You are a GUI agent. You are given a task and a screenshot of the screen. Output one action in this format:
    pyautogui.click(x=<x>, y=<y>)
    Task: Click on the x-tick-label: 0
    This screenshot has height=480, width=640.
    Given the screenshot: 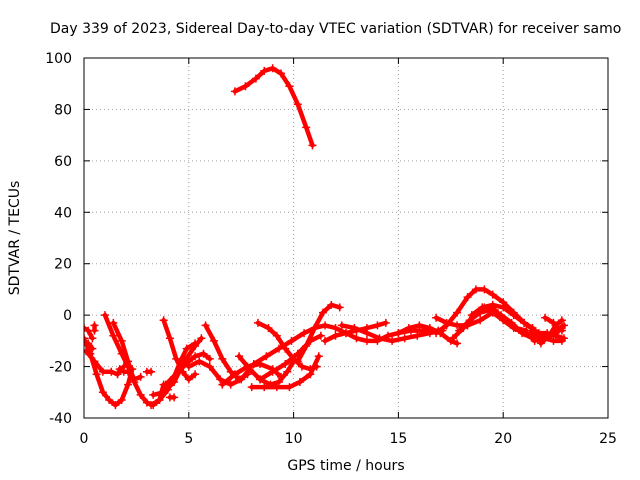 What is the action you would take?
    pyautogui.click(x=84, y=439)
    